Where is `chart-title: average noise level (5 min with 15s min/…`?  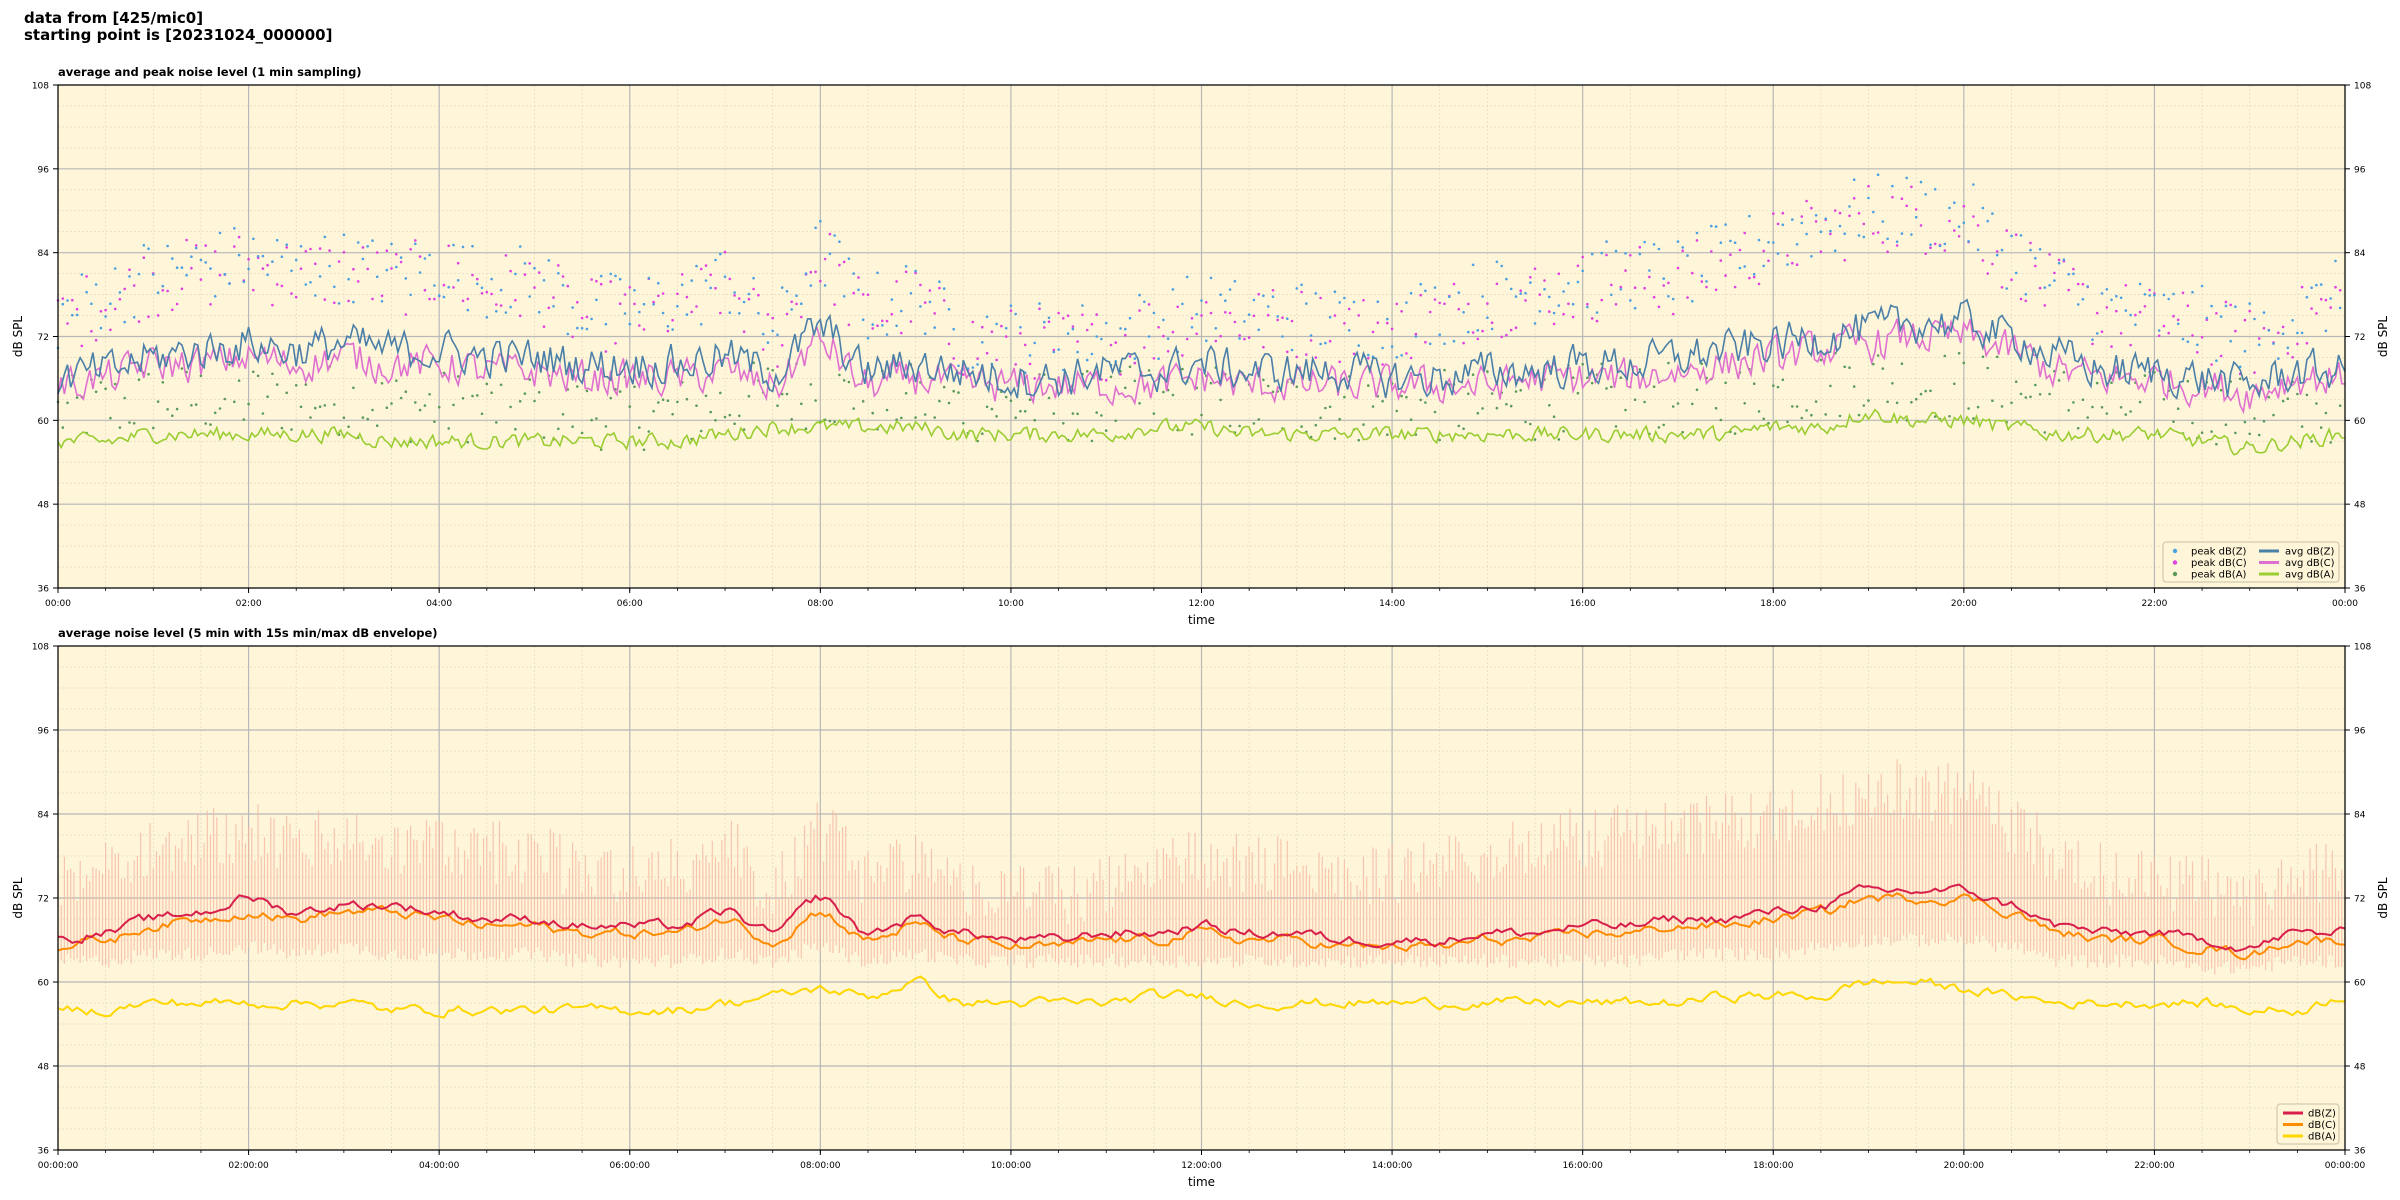
chart-title: average noise level (5 min with 15s min/… is located at coordinates (248, 633).